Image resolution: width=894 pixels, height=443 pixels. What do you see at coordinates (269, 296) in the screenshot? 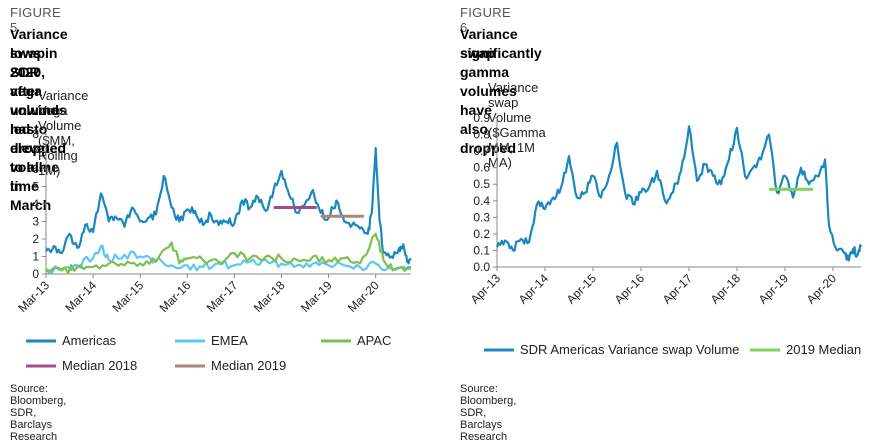
I see `chart-1-x-tick-label: Mar-18` at bounding box center [269, 296].